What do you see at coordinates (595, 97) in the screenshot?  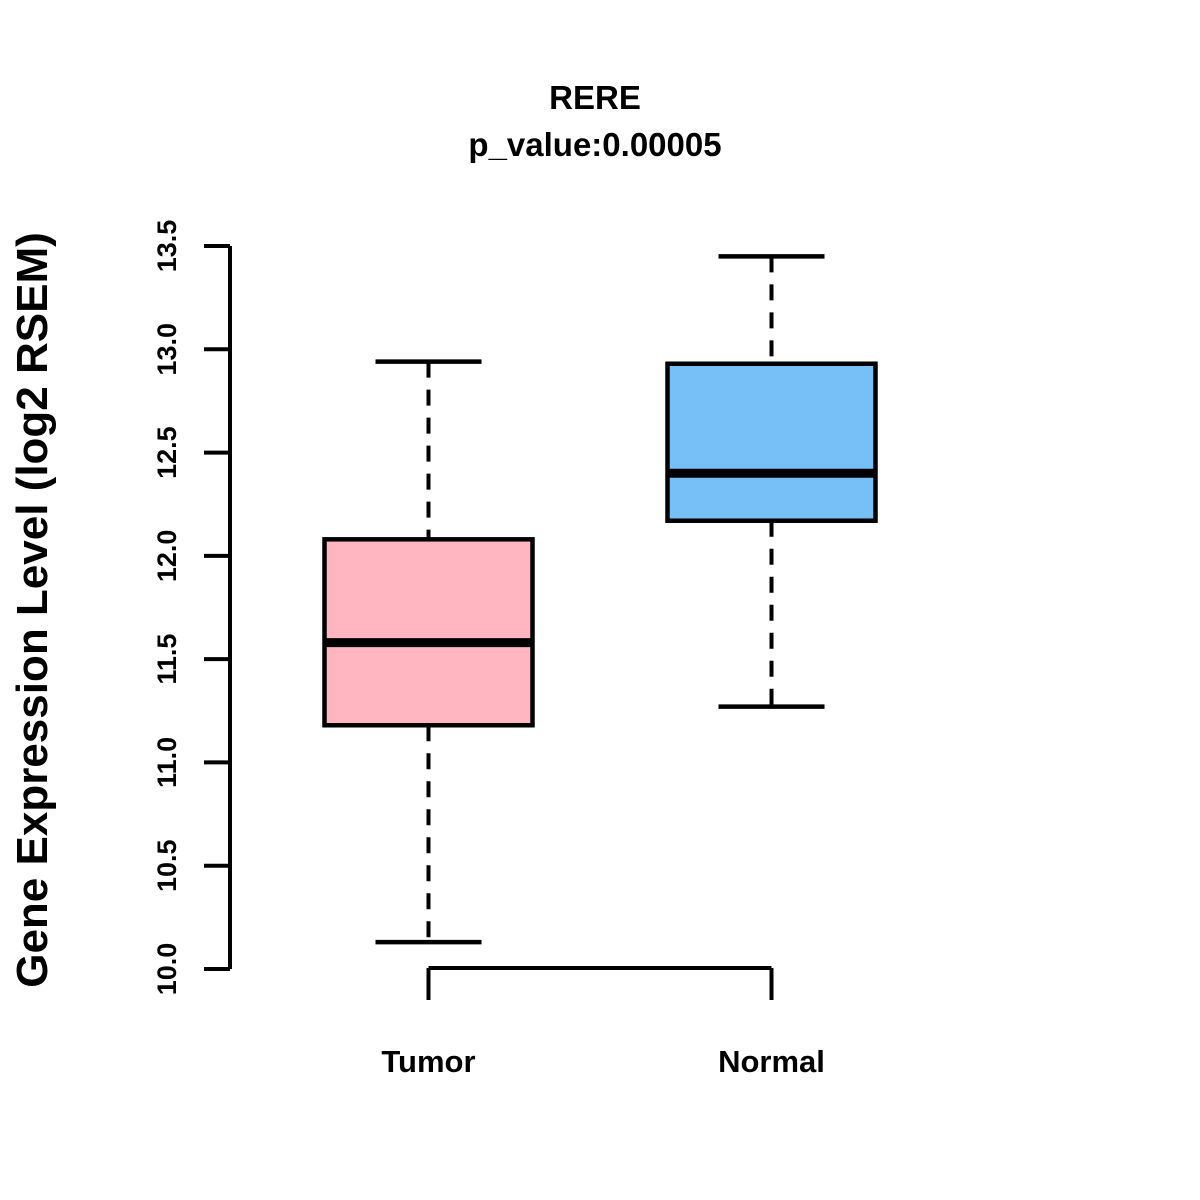 I see `chart-title: RERE` at bounding box center [595, 97].